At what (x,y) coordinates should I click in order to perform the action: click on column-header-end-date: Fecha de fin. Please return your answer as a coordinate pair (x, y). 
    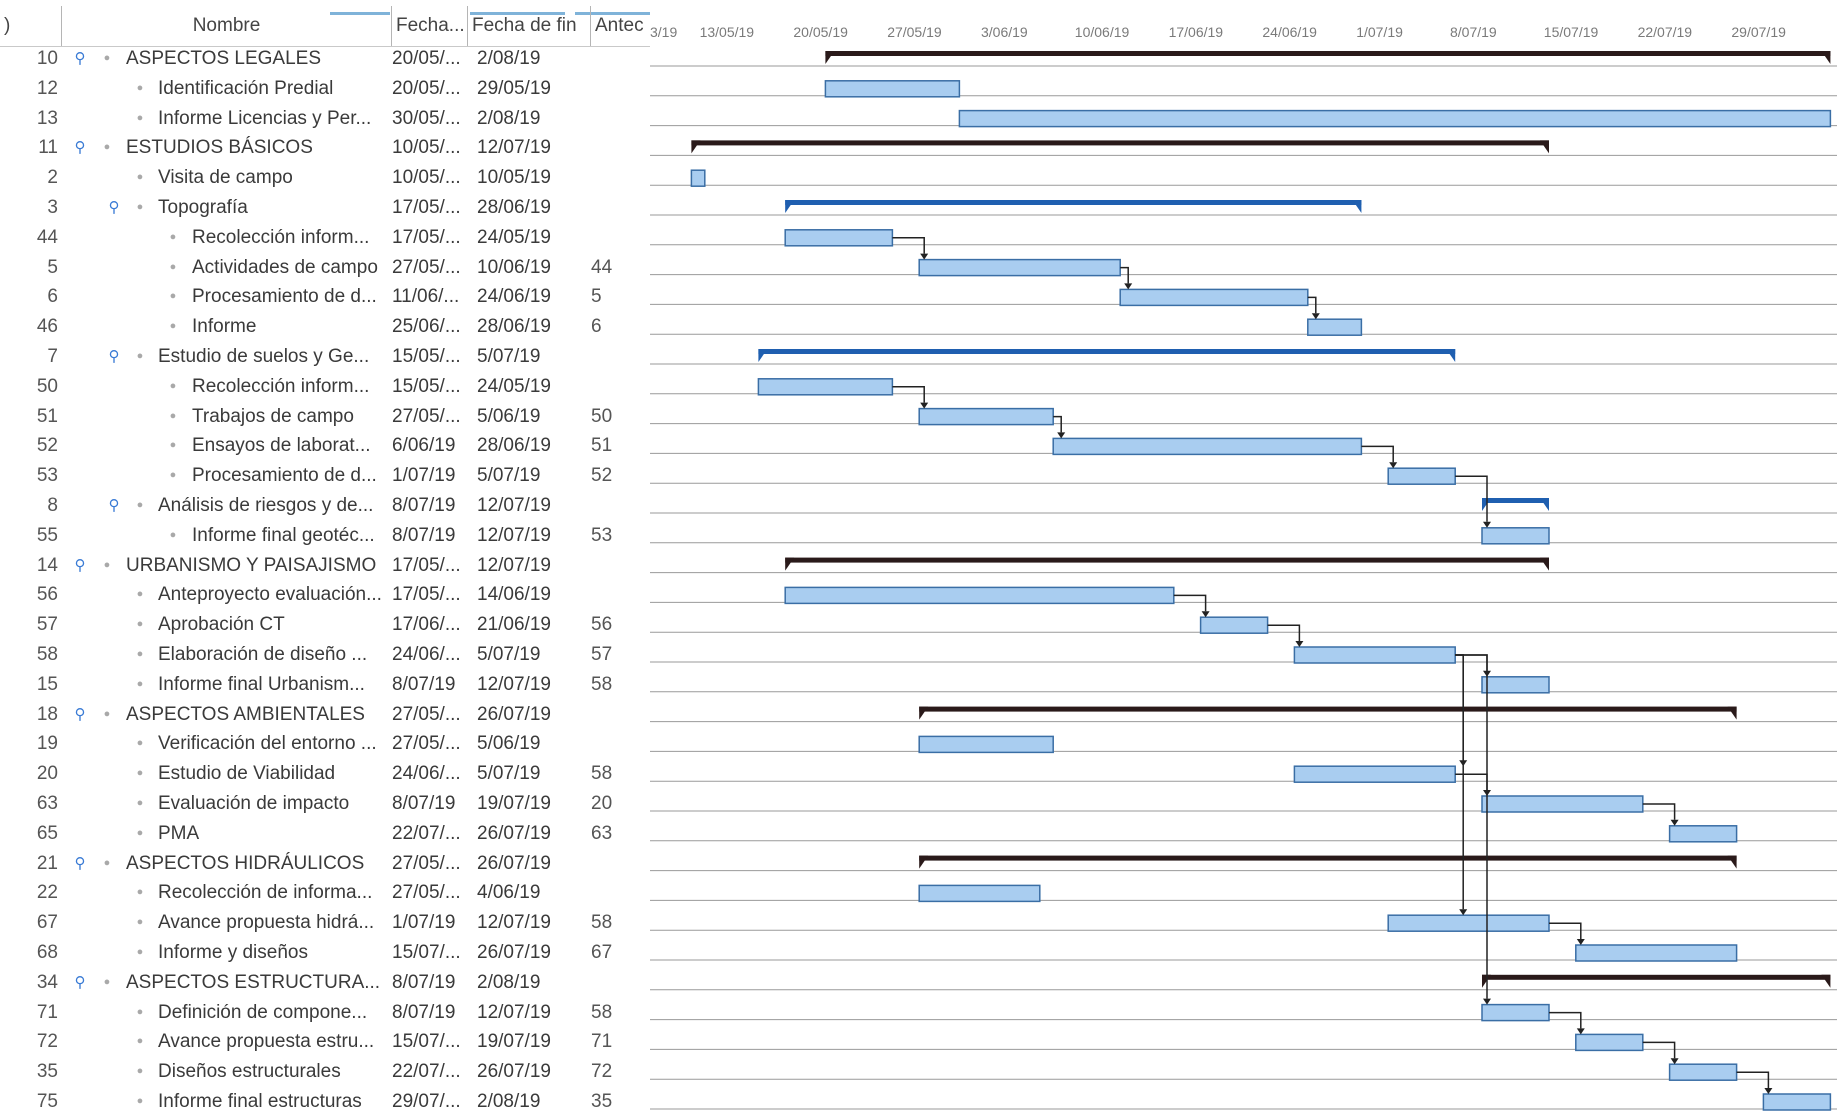
    Looking at the image, I should click on (529, 26).